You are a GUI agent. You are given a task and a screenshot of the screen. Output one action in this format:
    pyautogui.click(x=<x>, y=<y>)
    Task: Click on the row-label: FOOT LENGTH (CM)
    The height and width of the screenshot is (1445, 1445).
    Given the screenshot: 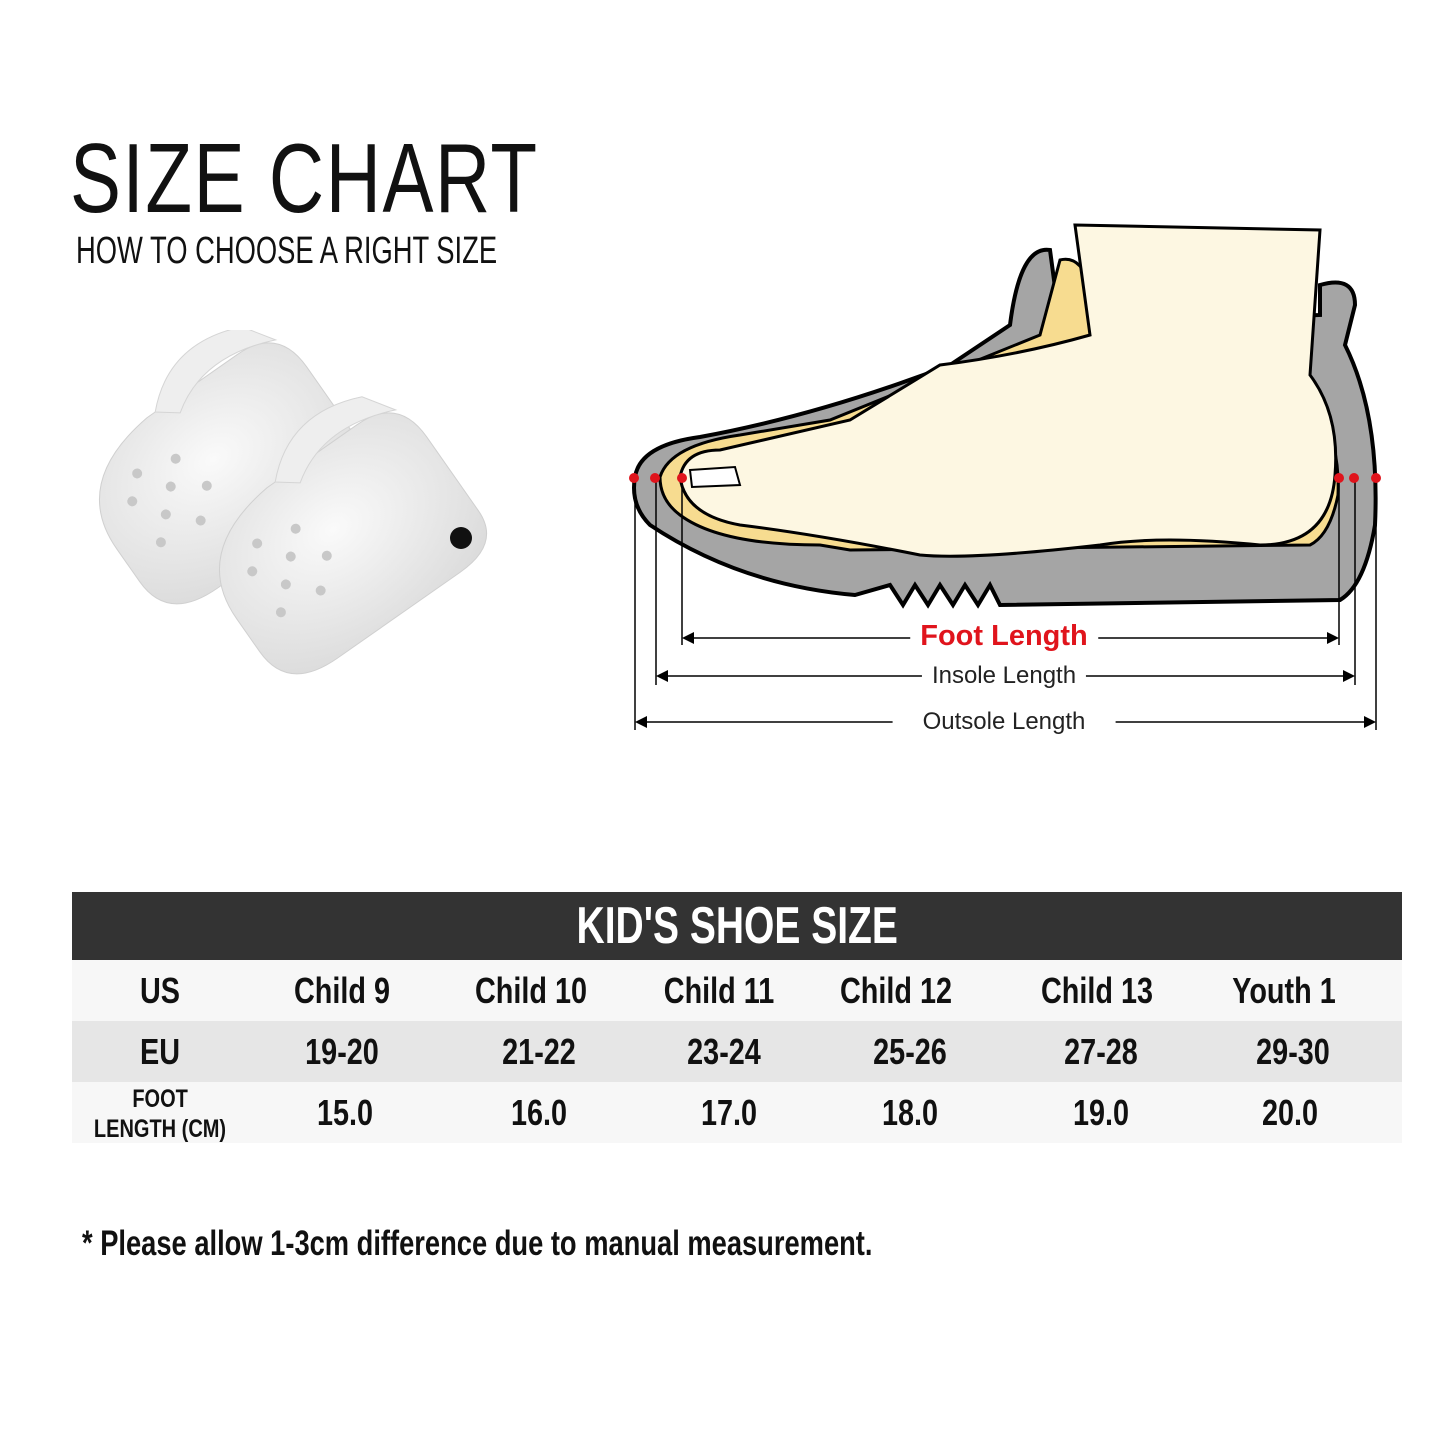 What is the action you would take?
    pyautogui.click(x=160, y=1114)
    